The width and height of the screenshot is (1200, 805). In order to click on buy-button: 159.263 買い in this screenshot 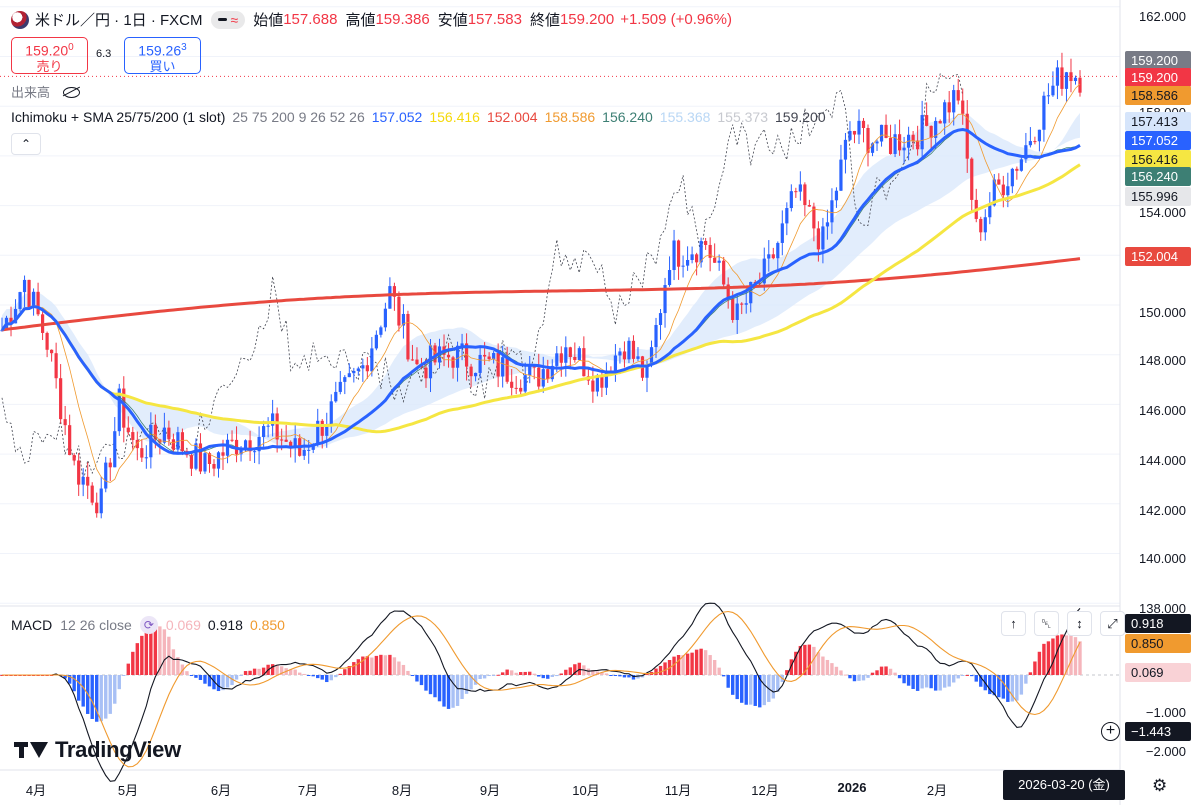, I will do `click(162, 55)`.